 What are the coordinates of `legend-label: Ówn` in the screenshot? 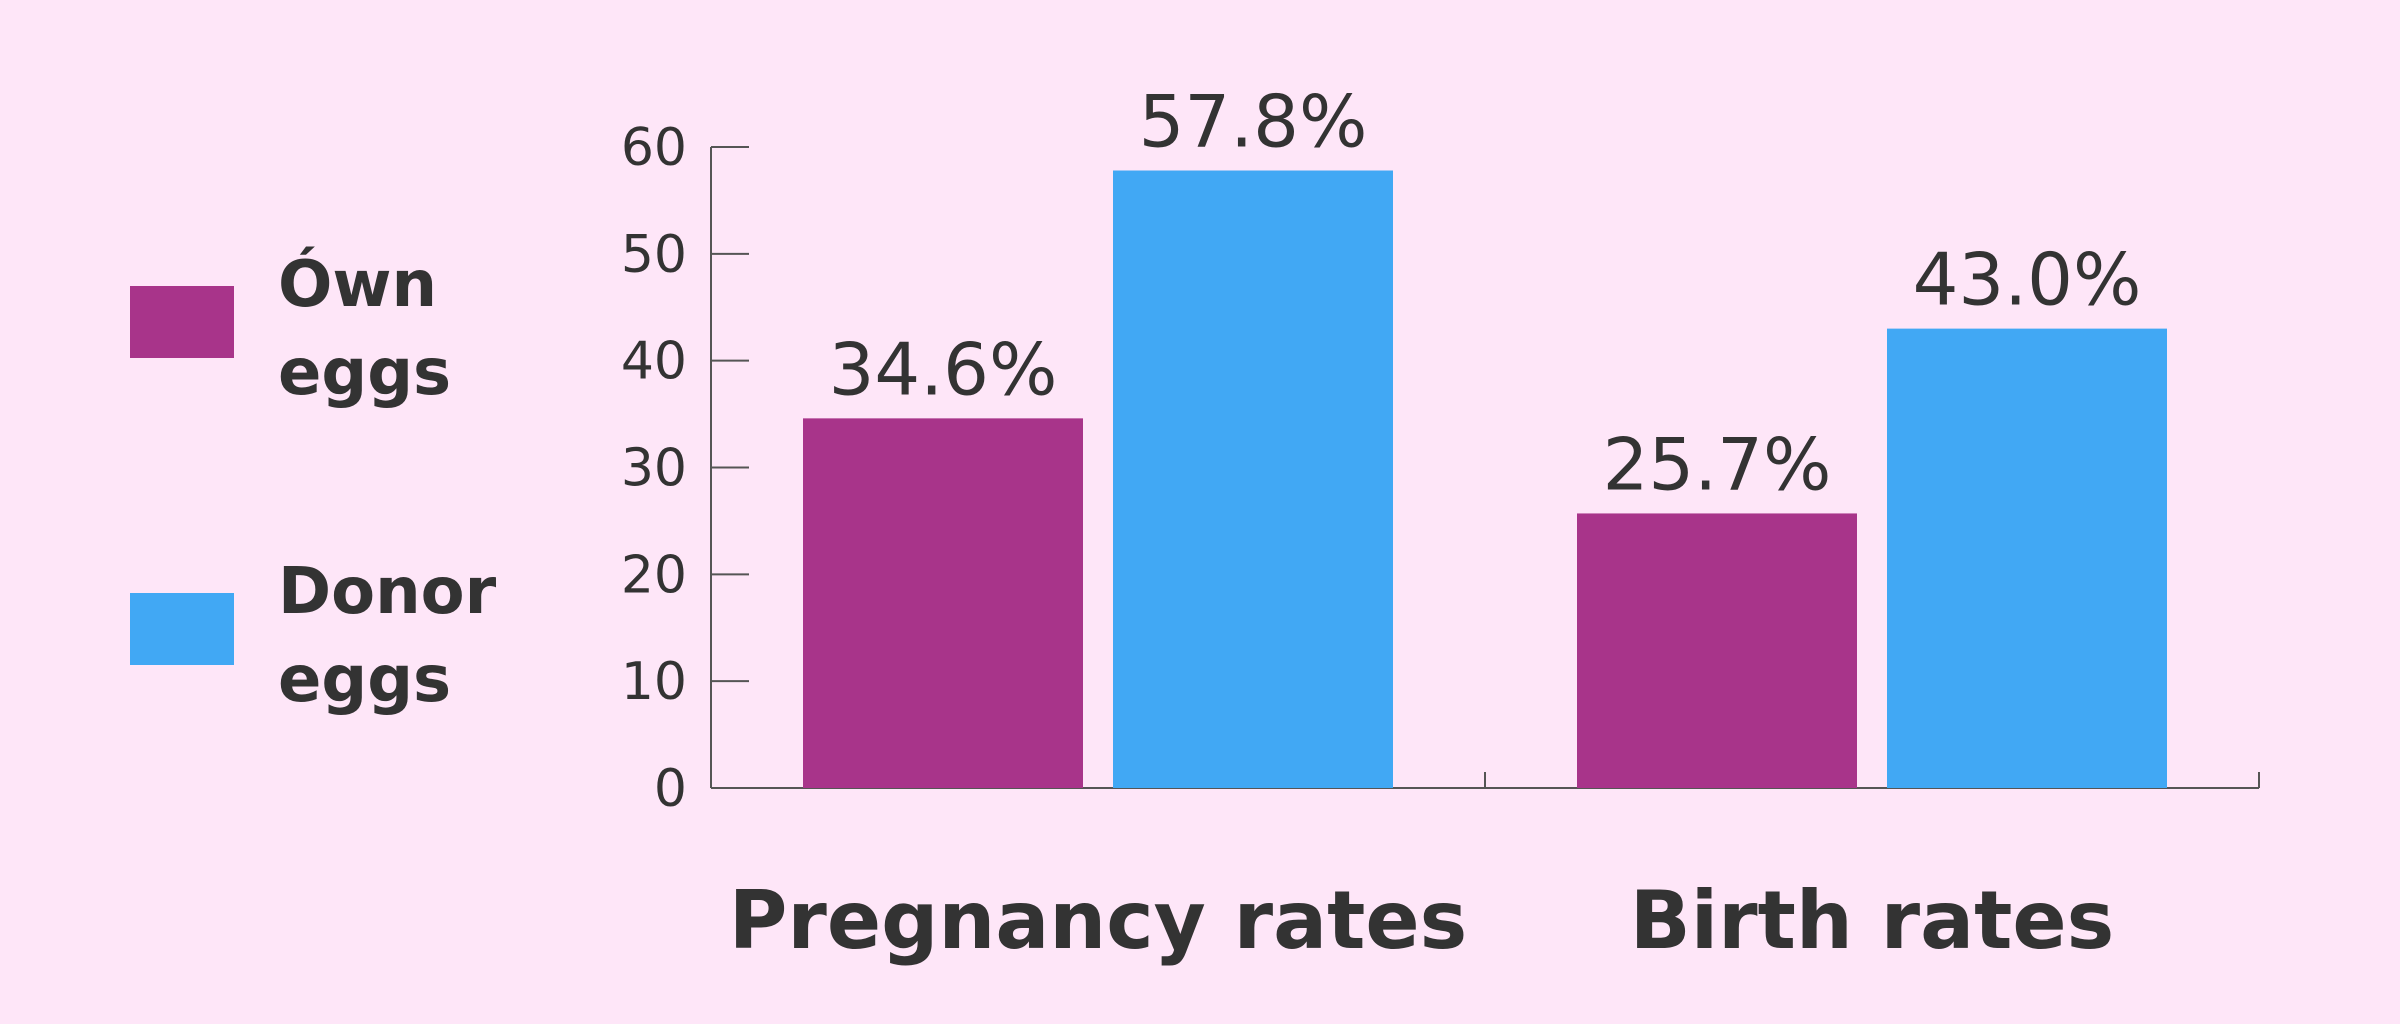 It's located at (357, 284).